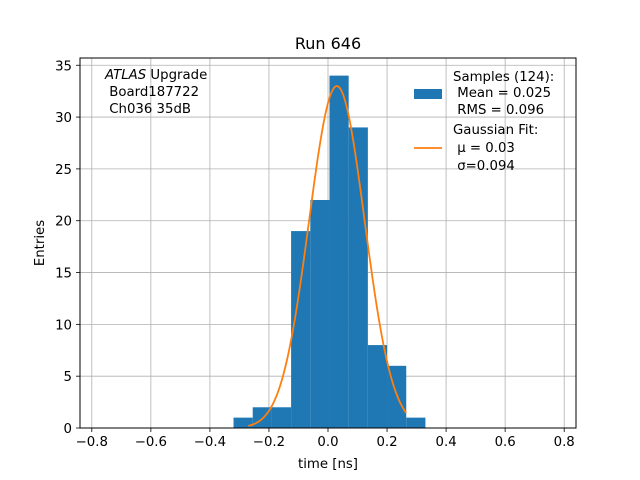 This screenshot has width=640, height=480. I want to click on y-tick-label: 10, so click(63, 325).